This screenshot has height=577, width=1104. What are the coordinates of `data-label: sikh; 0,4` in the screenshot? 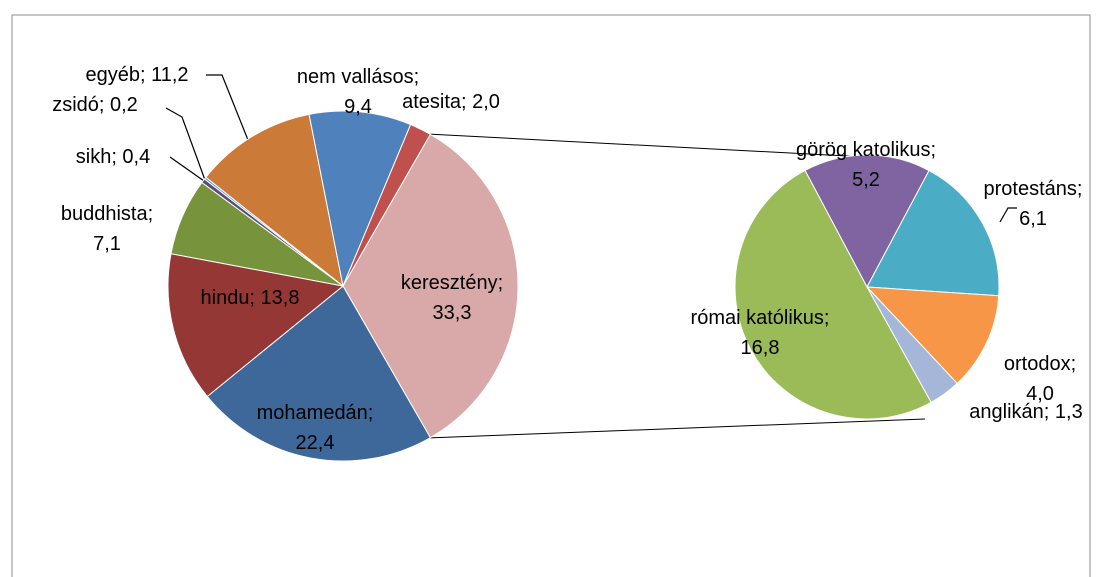 It's located at (113, 157).